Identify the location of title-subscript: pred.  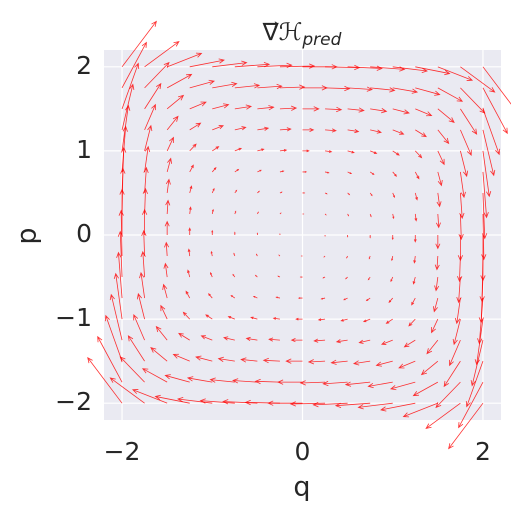
(321, 40).